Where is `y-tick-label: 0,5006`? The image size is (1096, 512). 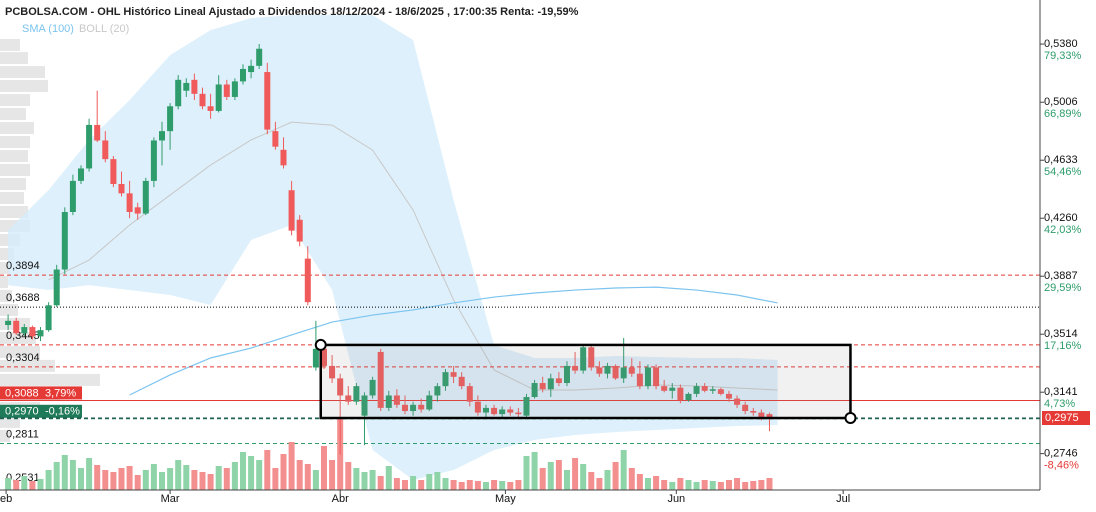 y-tick-label: 0,5006 is located at coordinates (1061, 102).